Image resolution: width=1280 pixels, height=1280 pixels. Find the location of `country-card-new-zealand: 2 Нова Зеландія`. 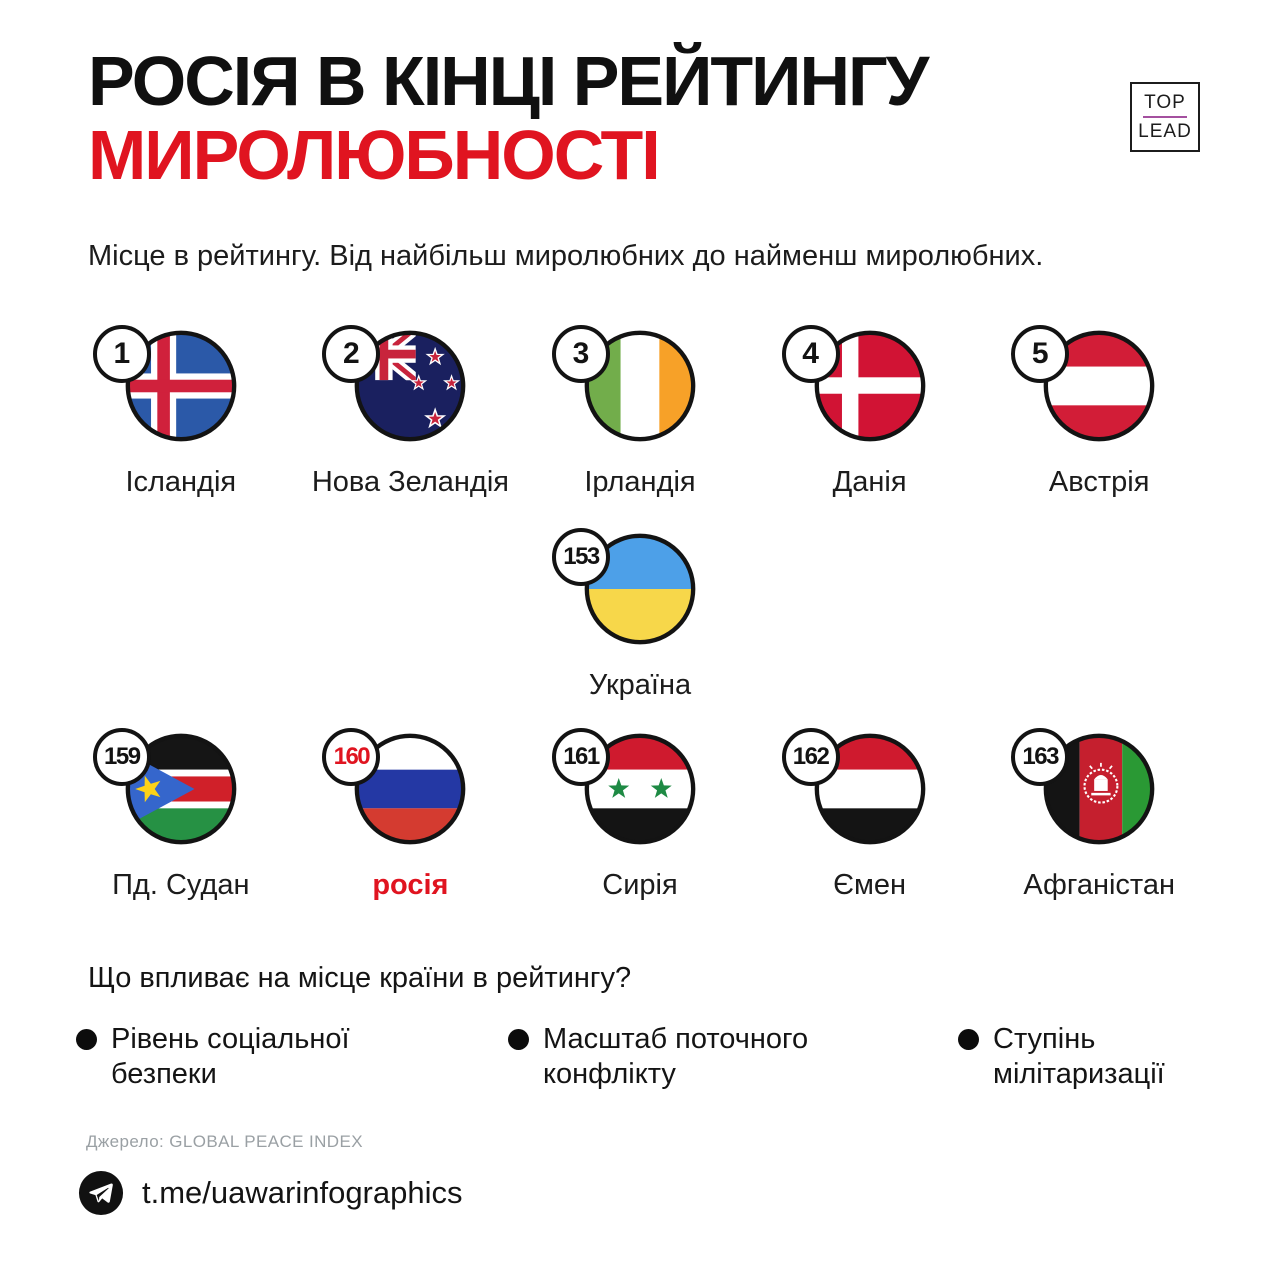

country-card-new-zealand: 2 Нова Зеландія is located at coordinates (411, 412).